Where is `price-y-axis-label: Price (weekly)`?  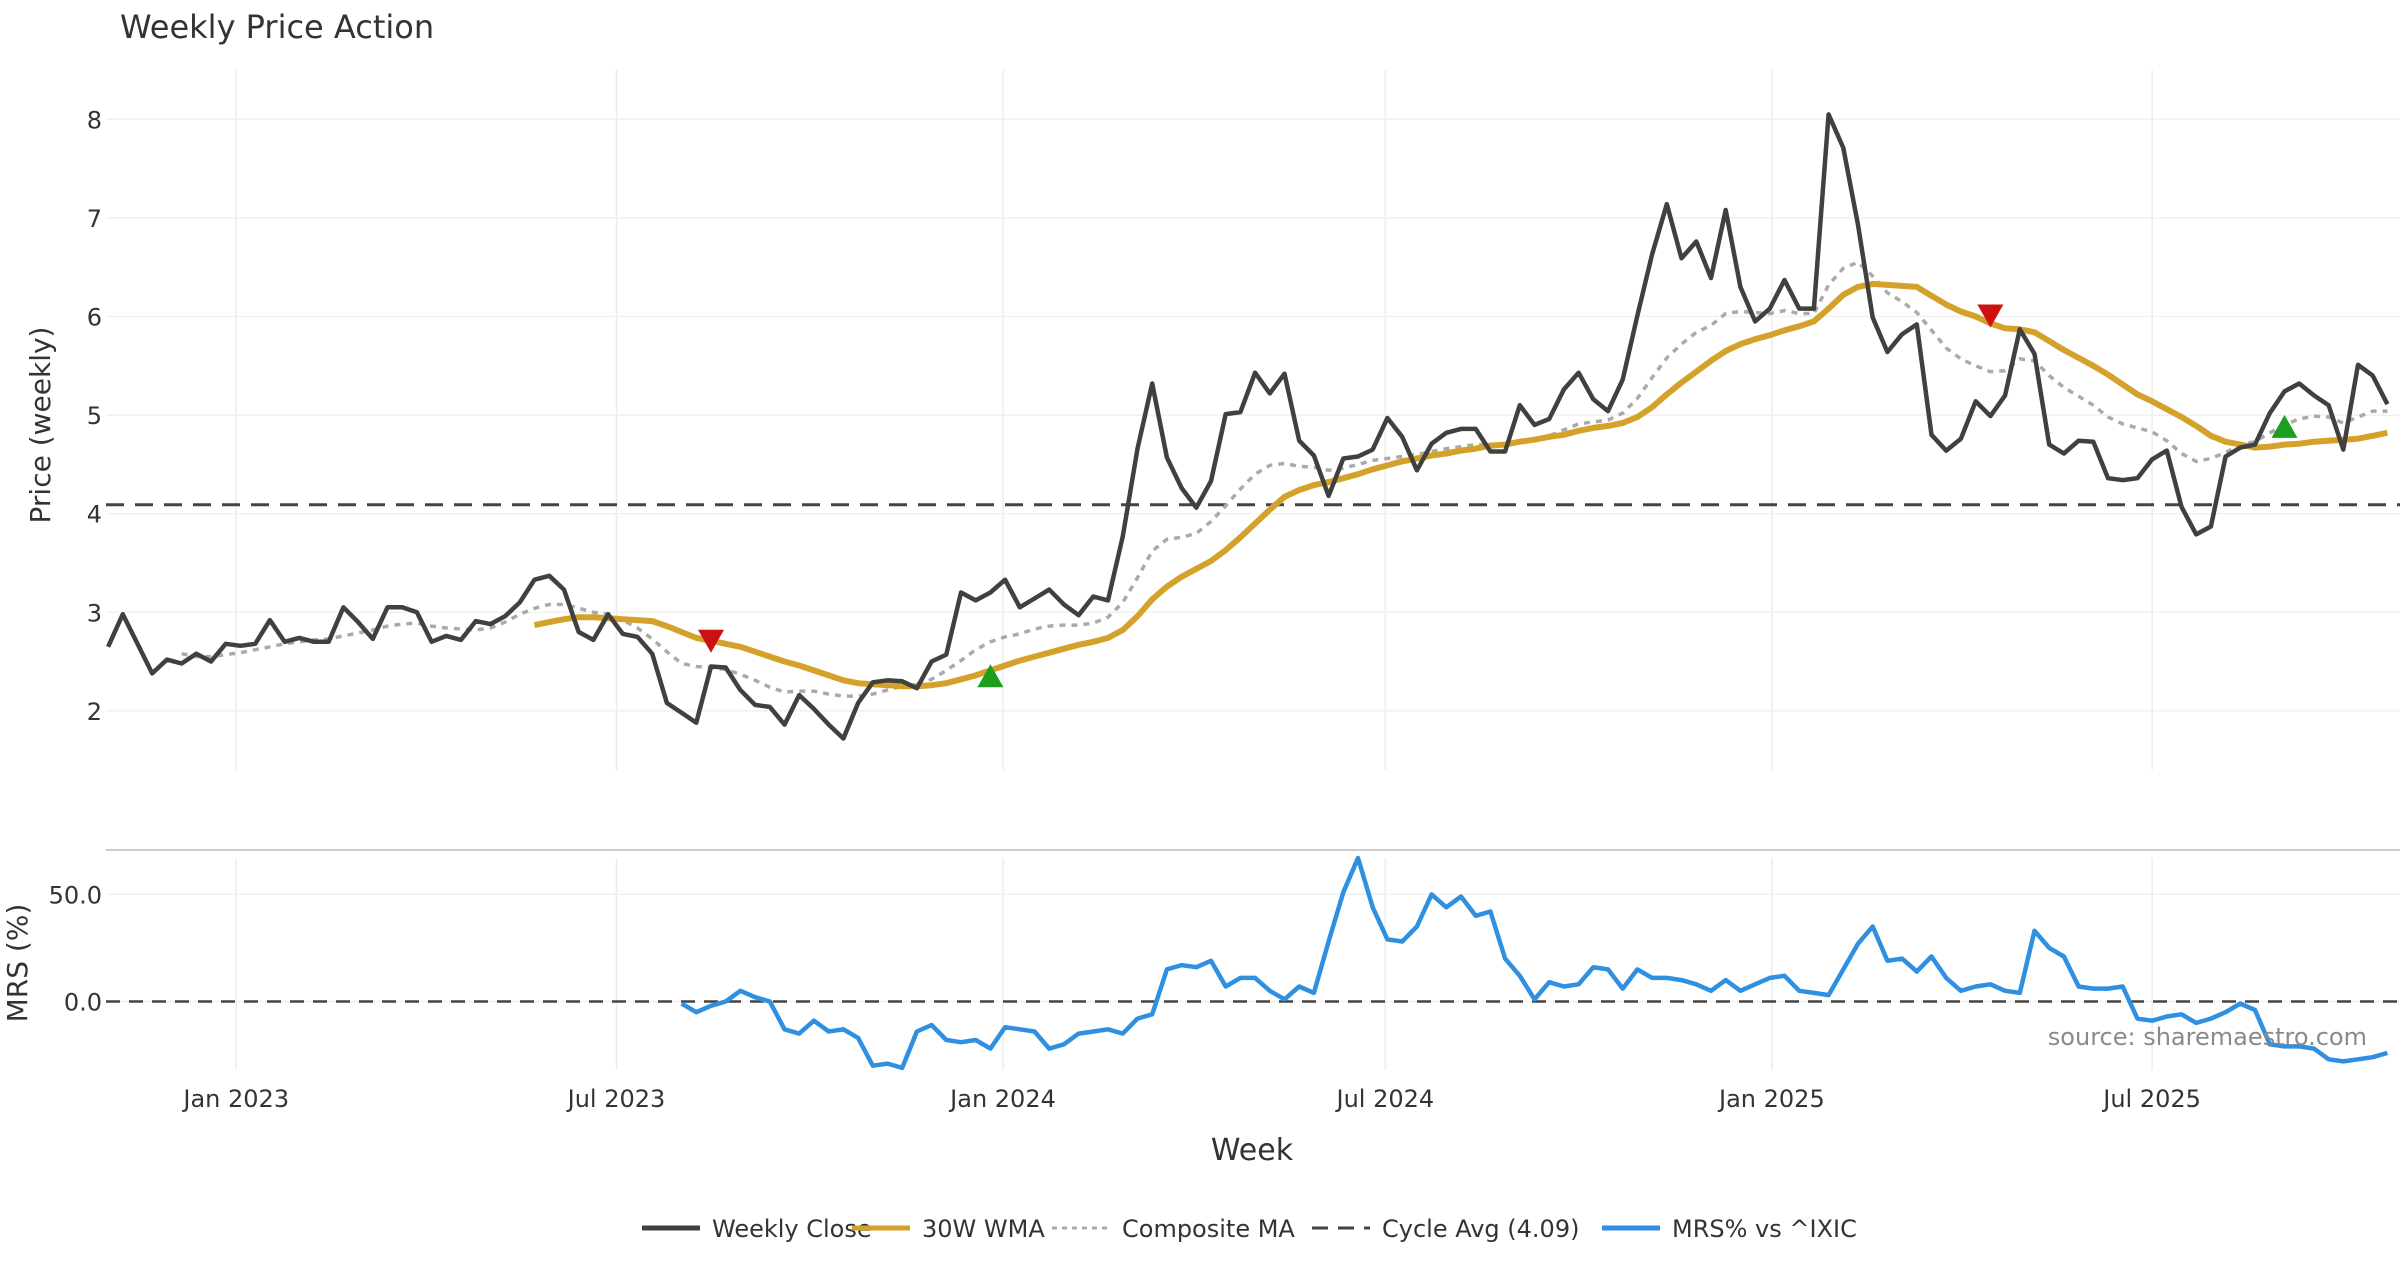 price-y-axis-label: Price (weekly) is located at coordinates (40, 425).